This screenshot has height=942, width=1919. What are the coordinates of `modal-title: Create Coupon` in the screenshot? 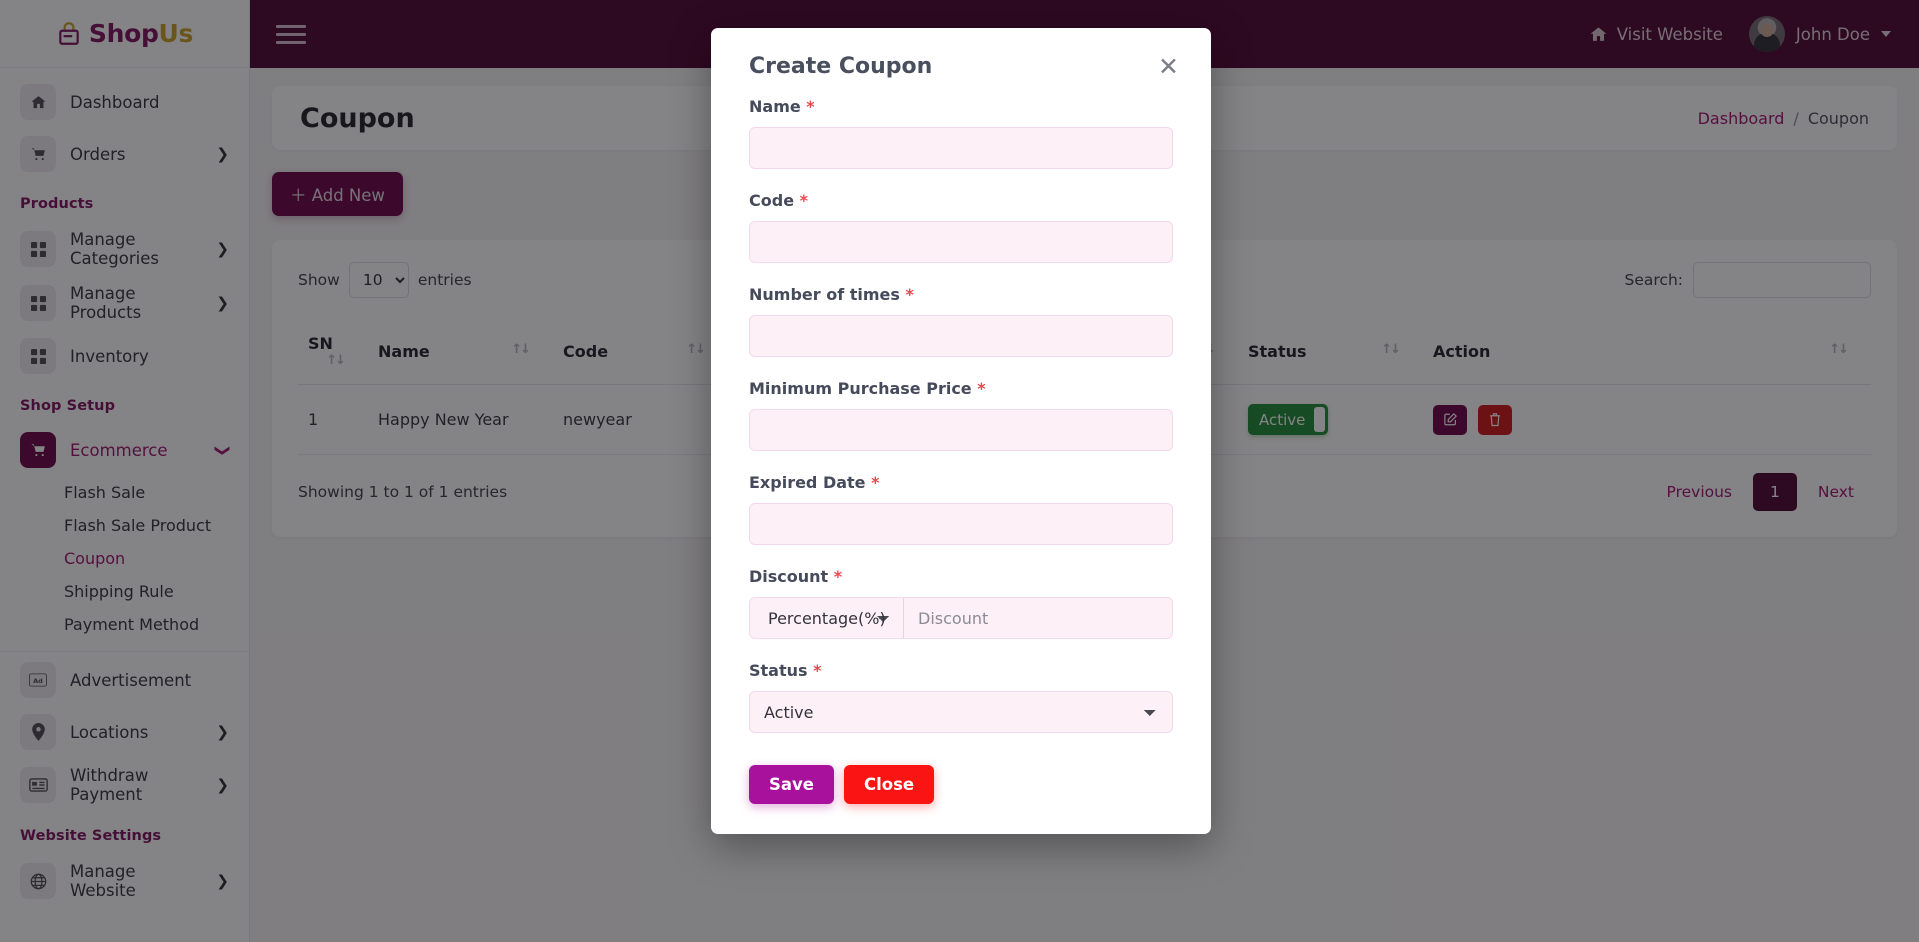 It's located at (841, 66).